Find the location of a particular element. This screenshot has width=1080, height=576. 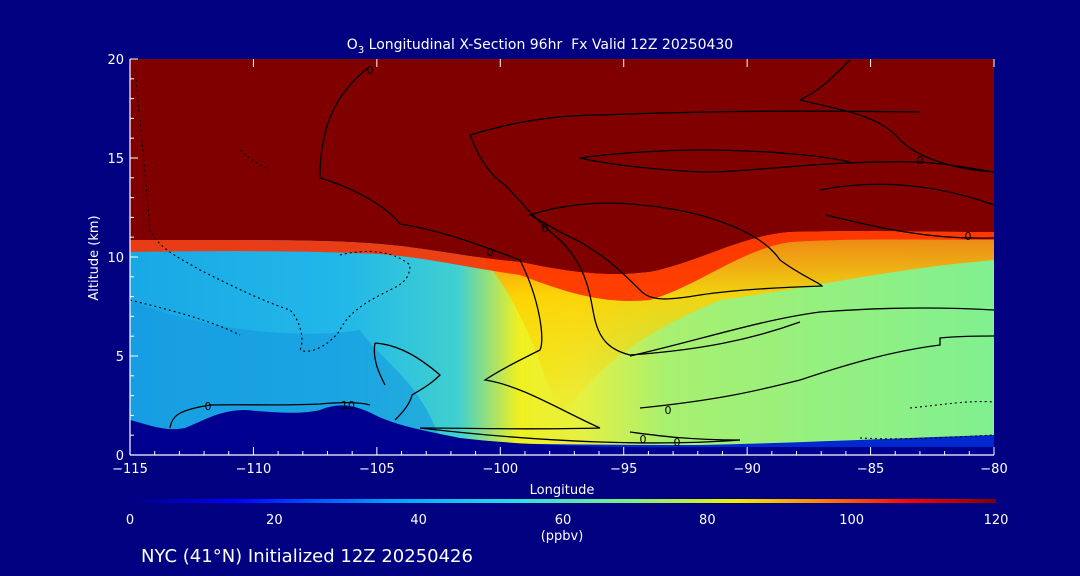

y-tick-label: 5 is located at coordinates (120, 357).